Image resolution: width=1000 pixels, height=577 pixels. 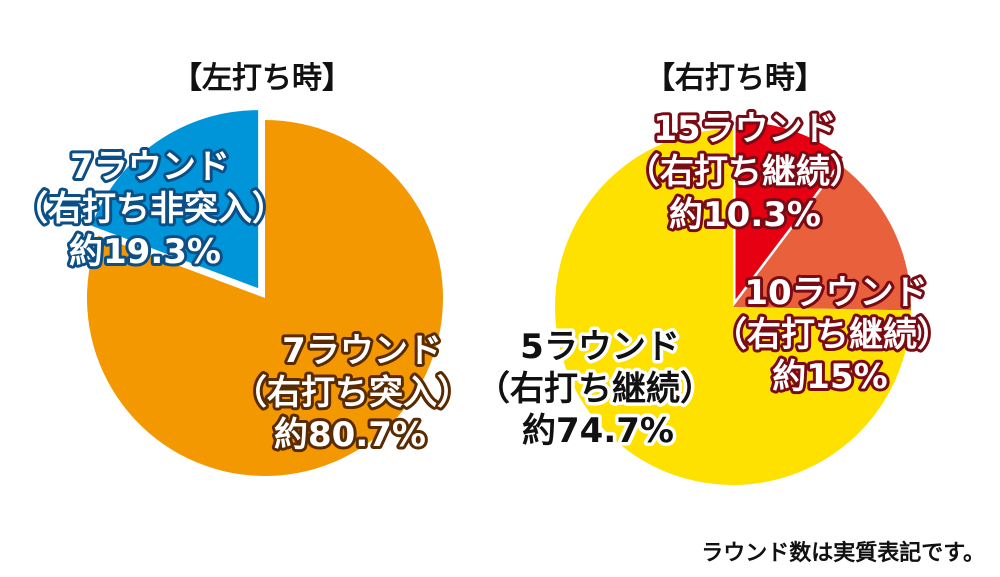 What do you see at coordinates (145, 252) in the screenshot?
I see `label-value: 約19.3%` at bounding box center [145, 252].